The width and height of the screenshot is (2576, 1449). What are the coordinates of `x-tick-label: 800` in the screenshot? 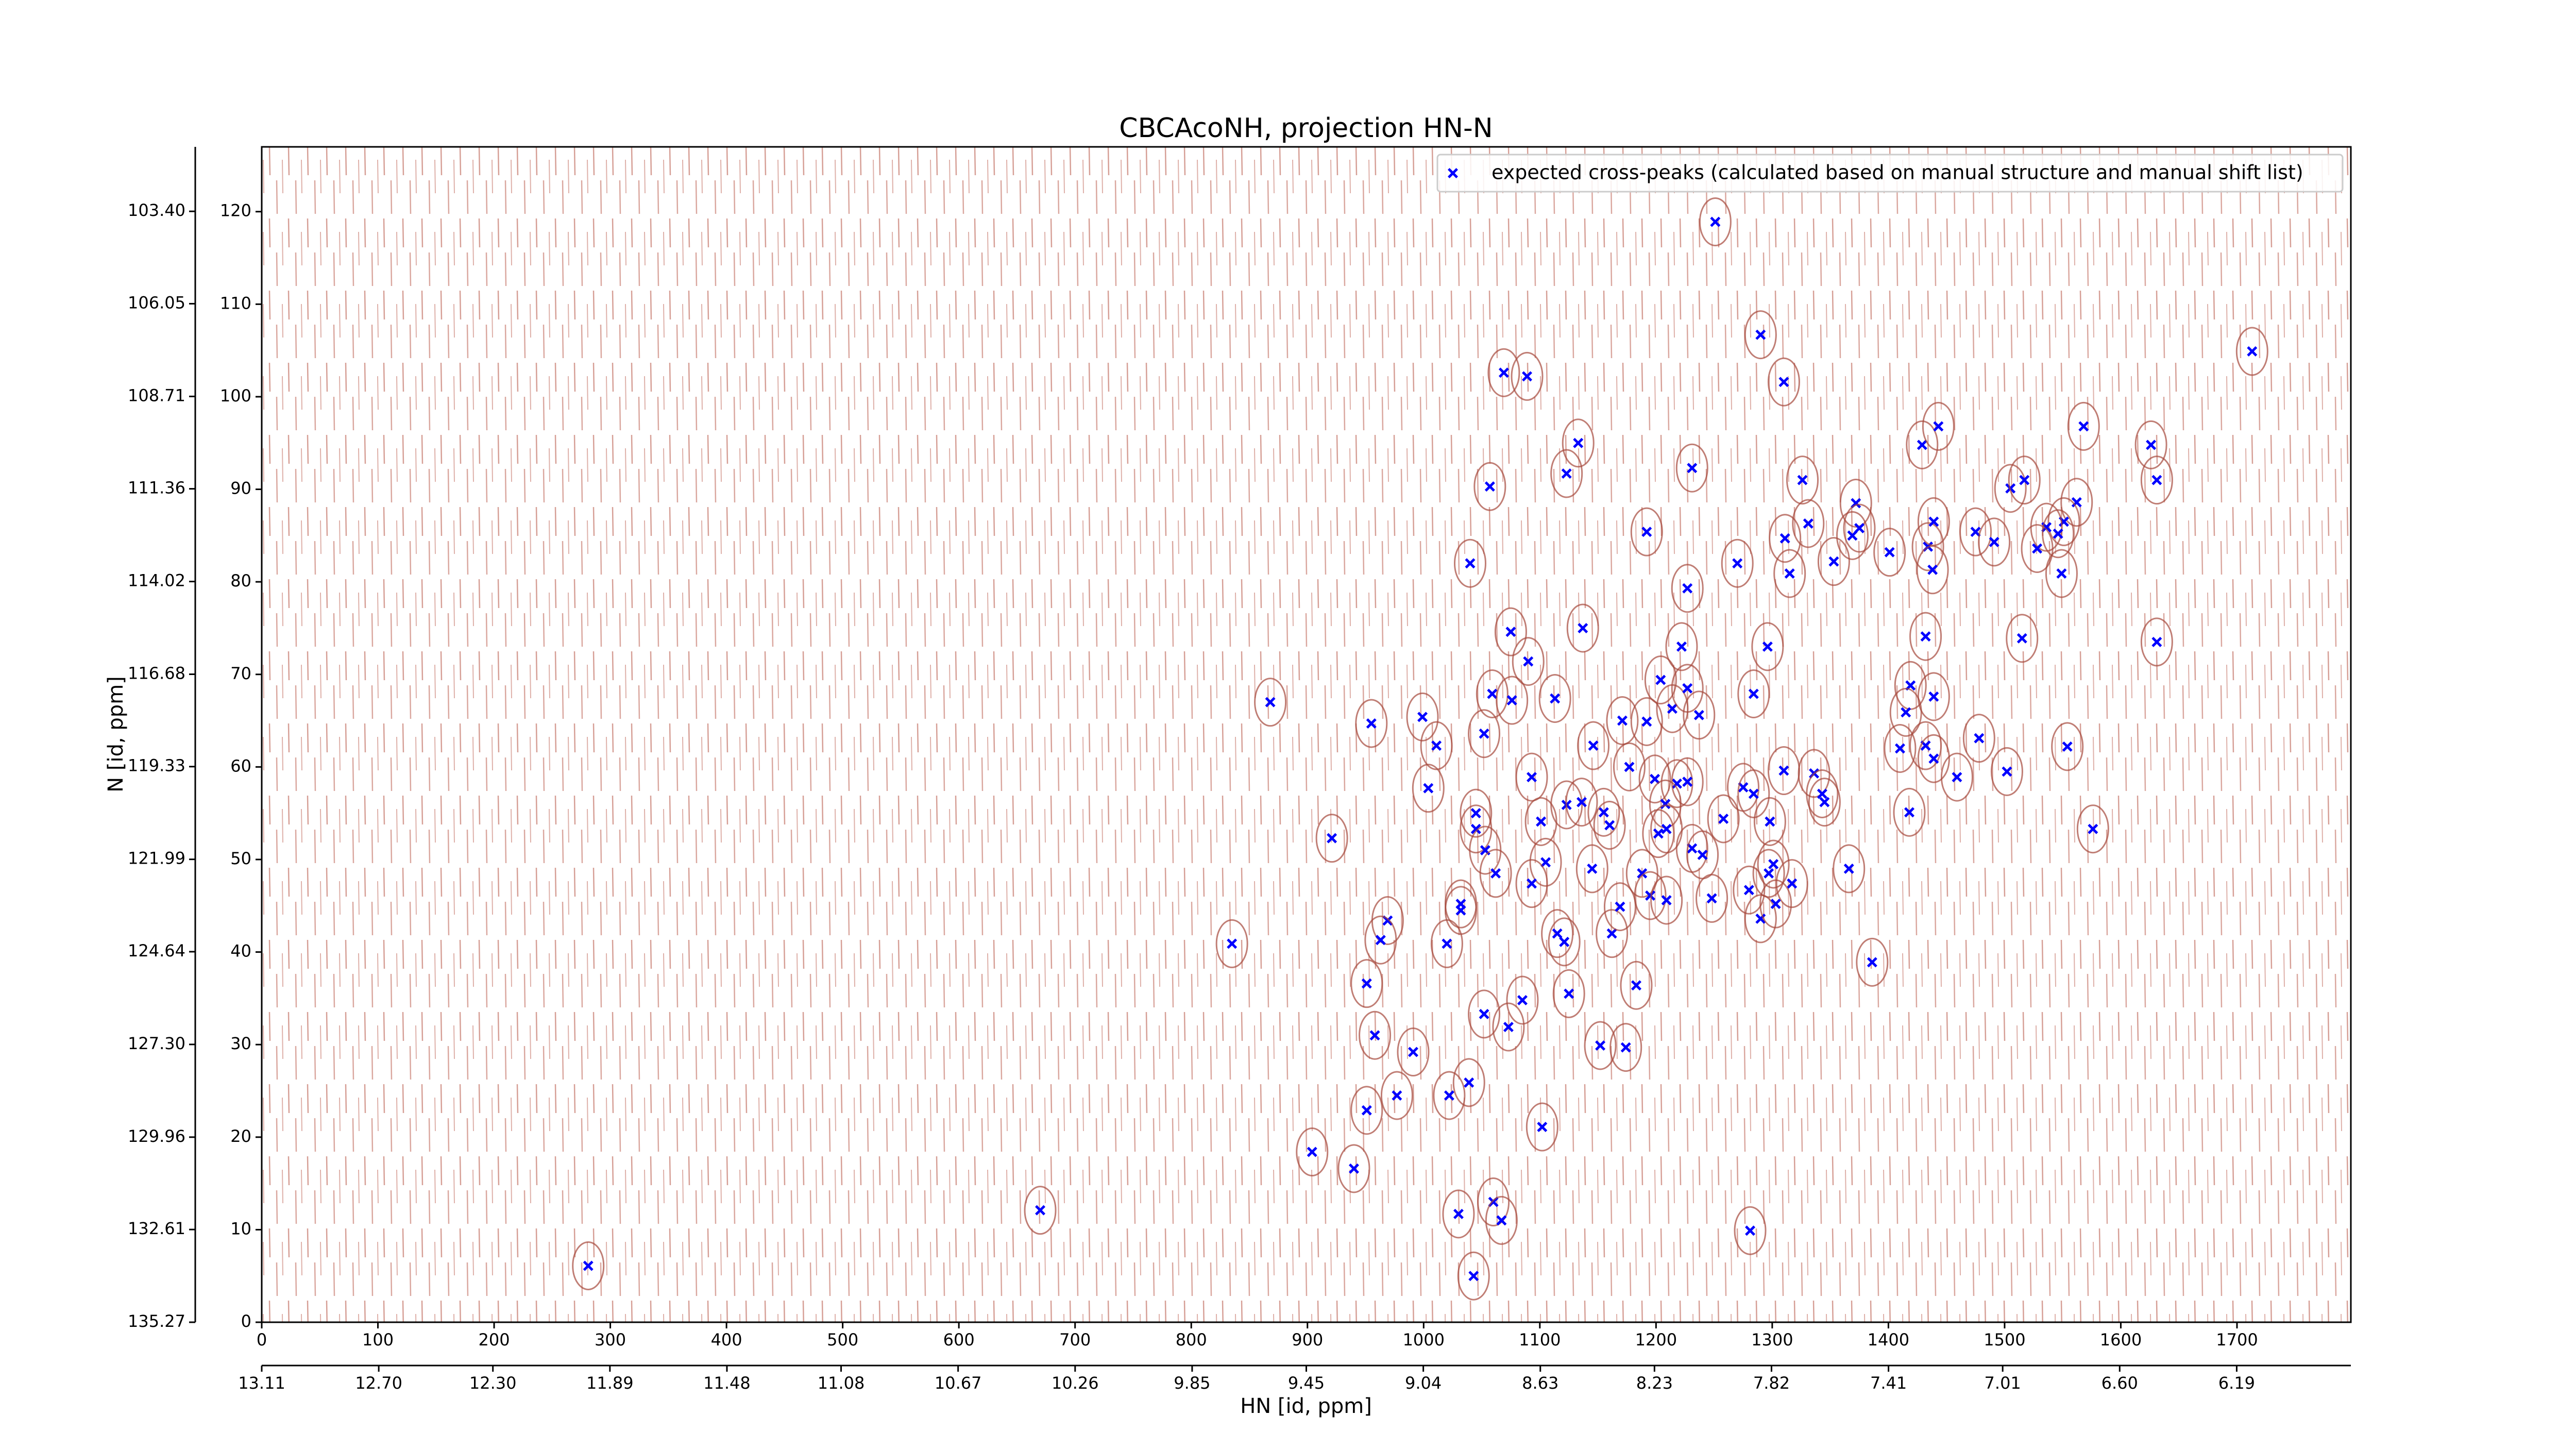 It's located at (1191, 1340).